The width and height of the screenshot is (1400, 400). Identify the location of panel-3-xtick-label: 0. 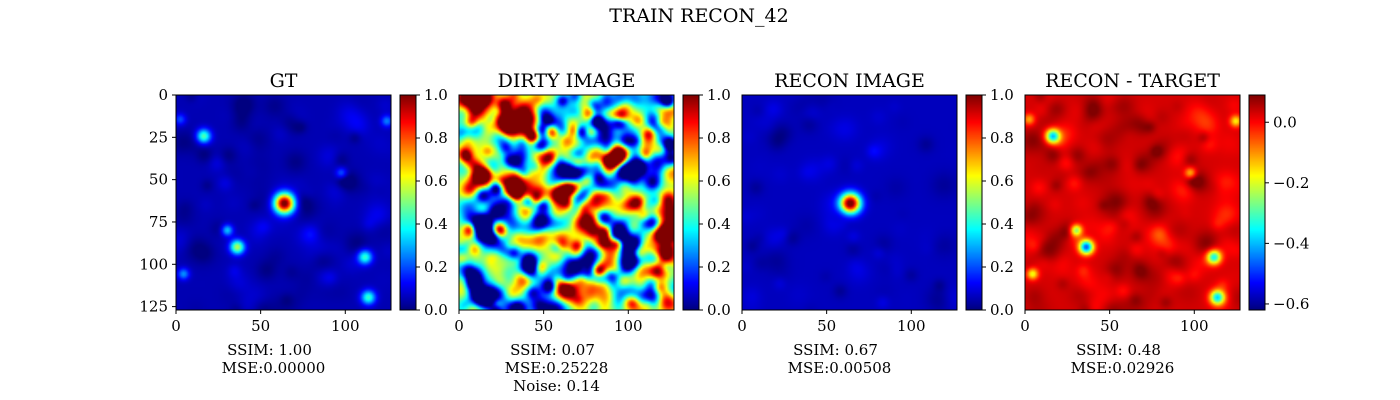
(742, 326).